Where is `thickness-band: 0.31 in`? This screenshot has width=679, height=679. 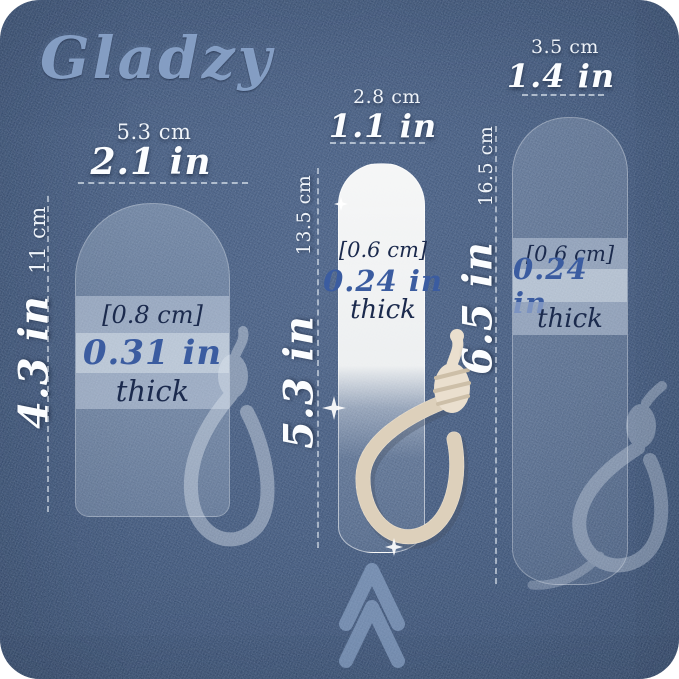 thickness-band: 0.31 in is located at coordinates (152, 353).